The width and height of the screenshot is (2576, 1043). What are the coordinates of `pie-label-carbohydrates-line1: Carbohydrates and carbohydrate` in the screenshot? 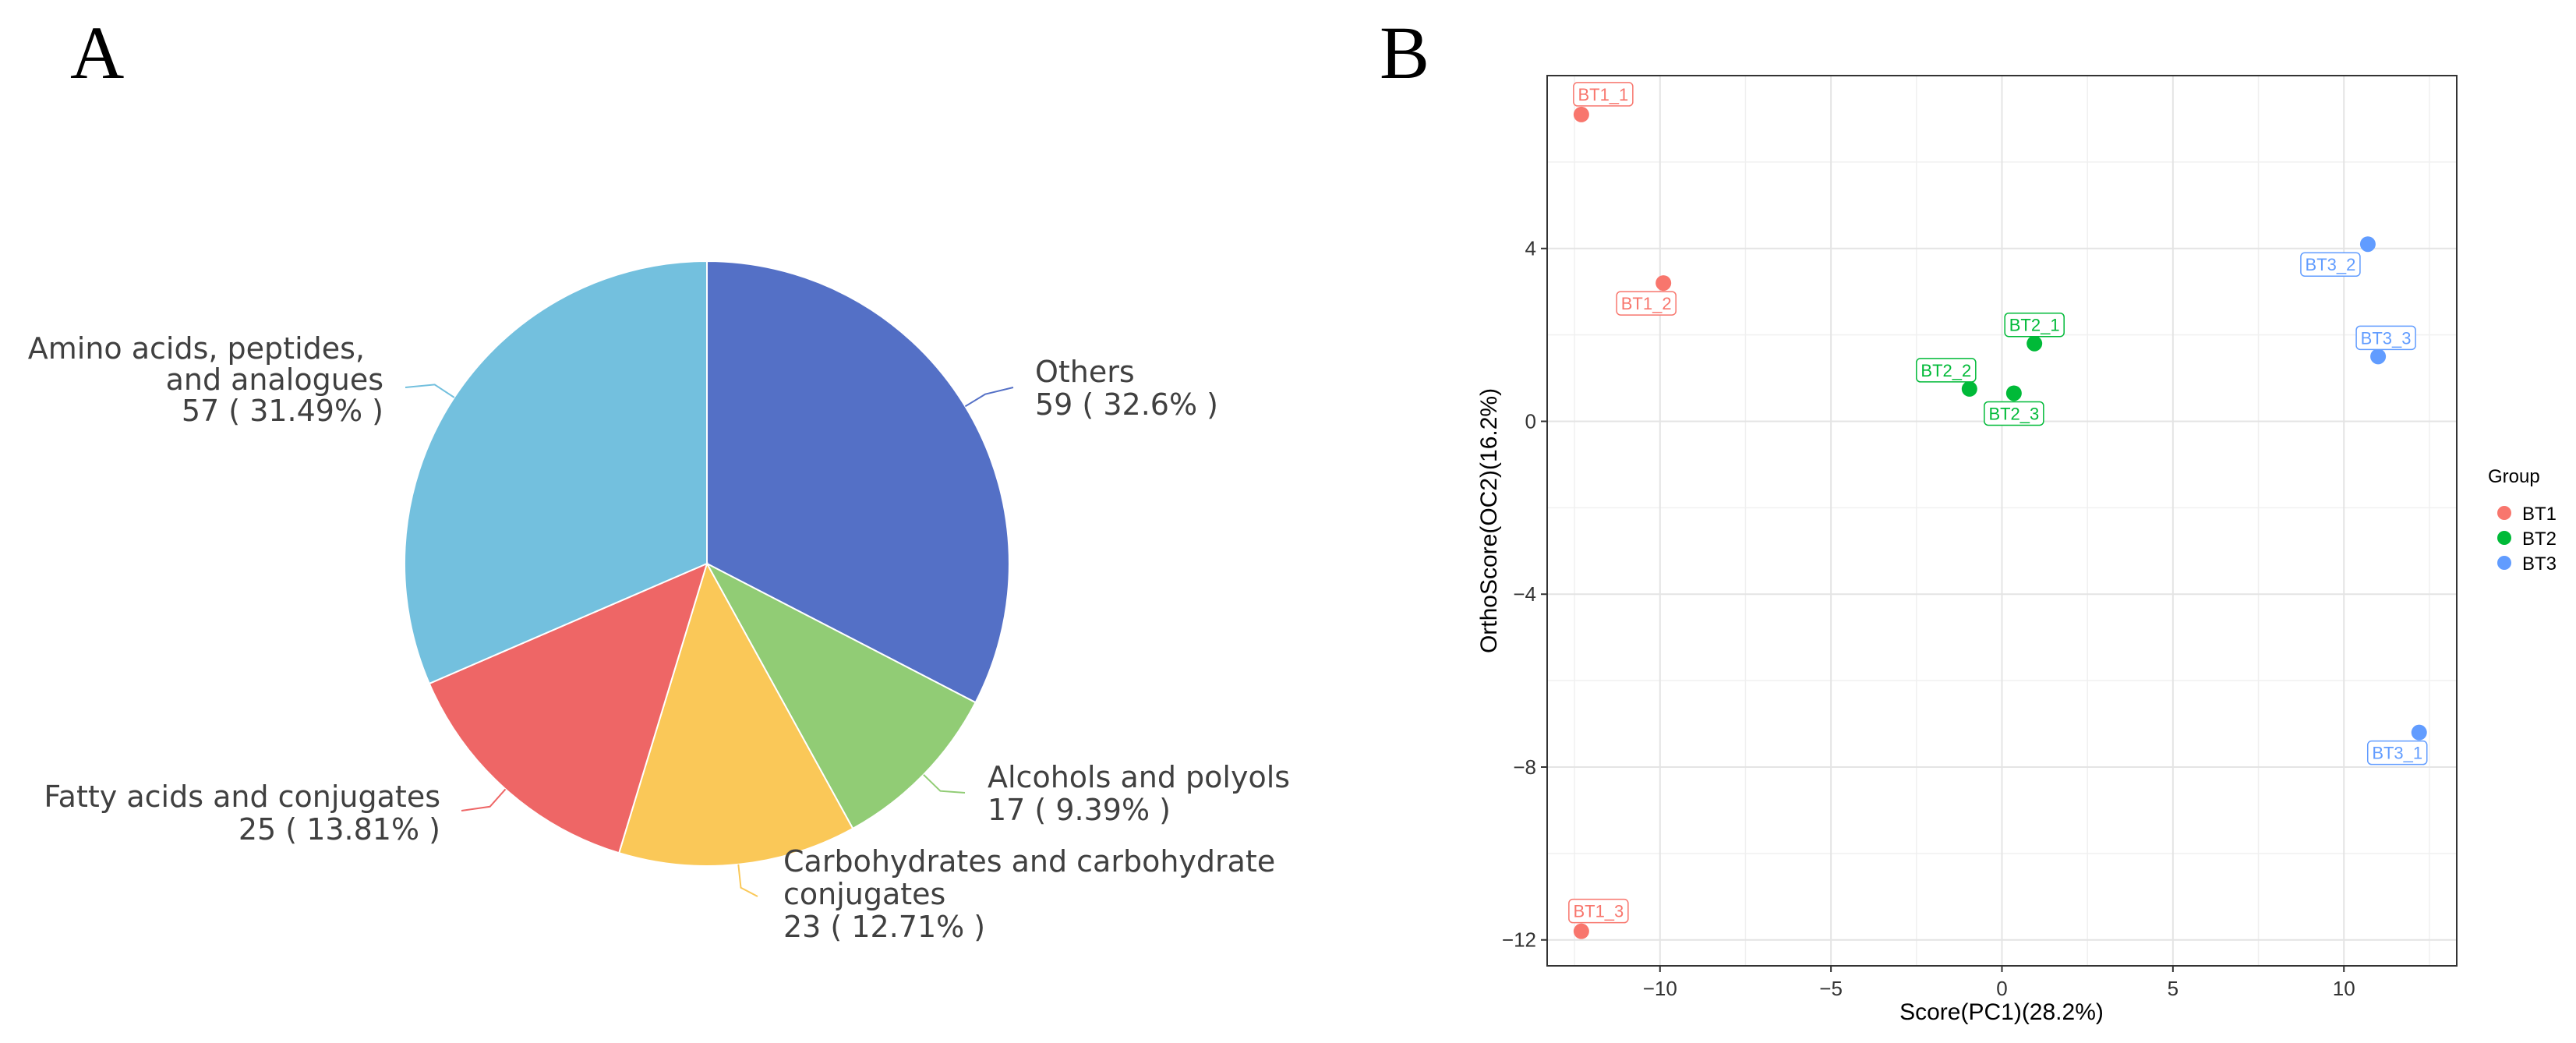 It's located at (1029, 862).